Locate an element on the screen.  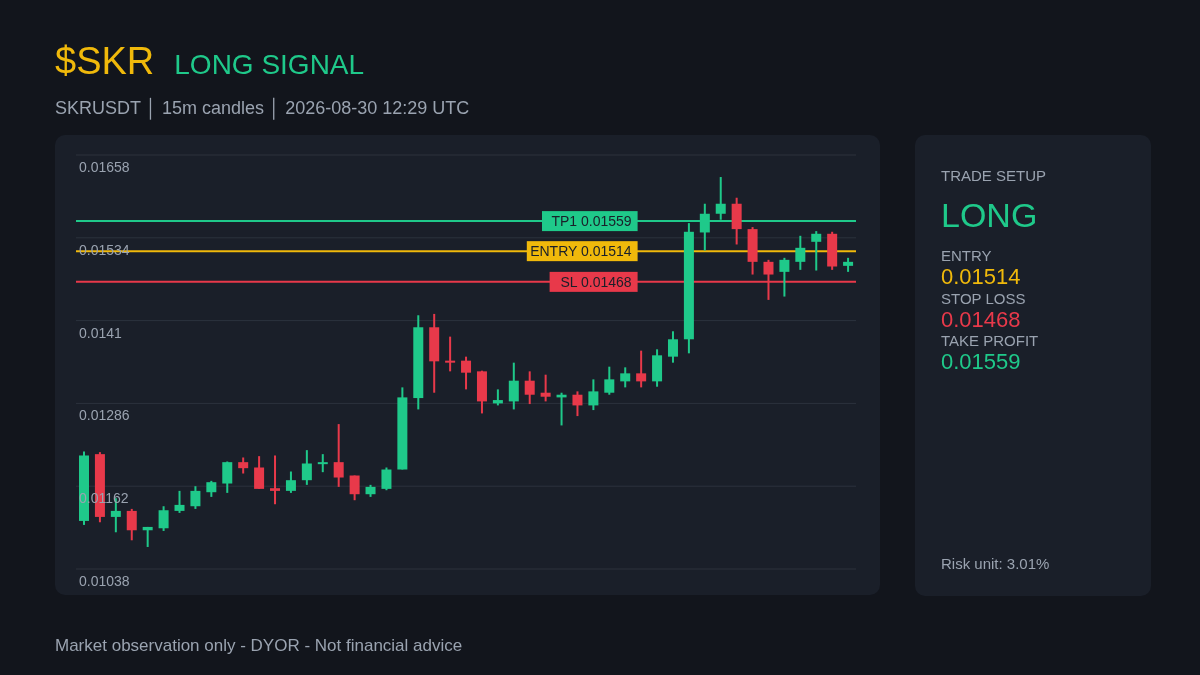
chart-subtitle: SKRUSDT │ 15m candles │ 2026-08-30 12:29 UTC is located at coordinates (262, 108).